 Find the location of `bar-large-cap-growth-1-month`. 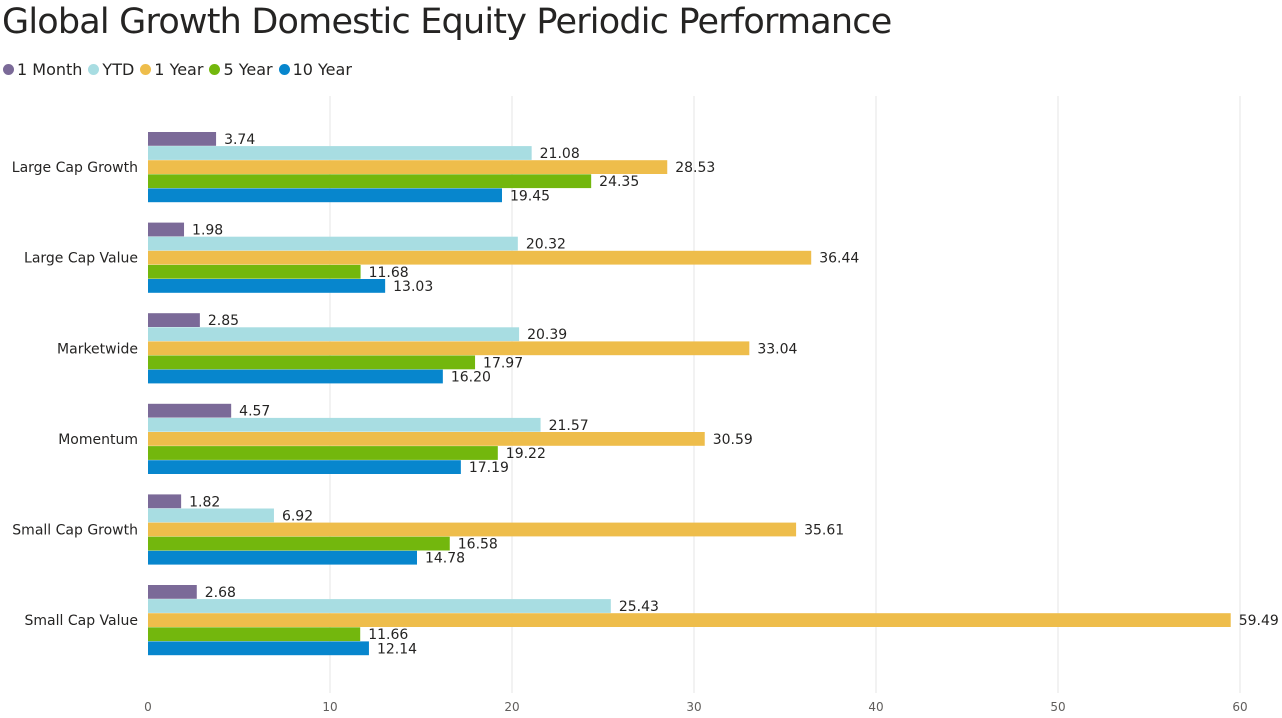

bar-large-cap-growth-1-month is located at coordinates (182, 139).